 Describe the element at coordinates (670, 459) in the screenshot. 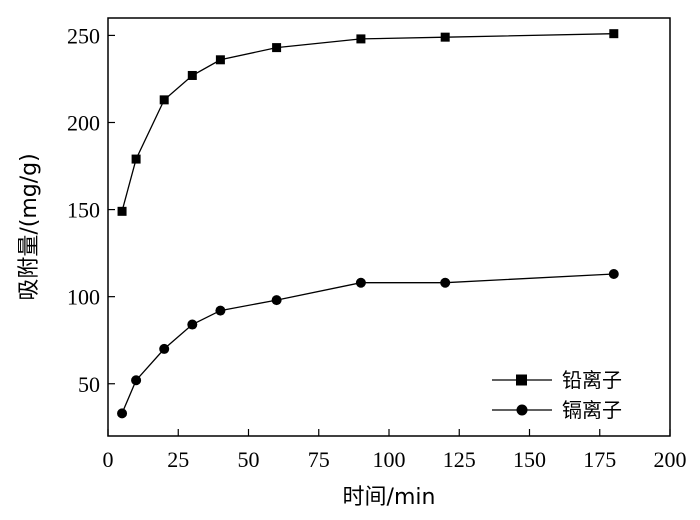

I see `x-tick-label: 200` at that location.